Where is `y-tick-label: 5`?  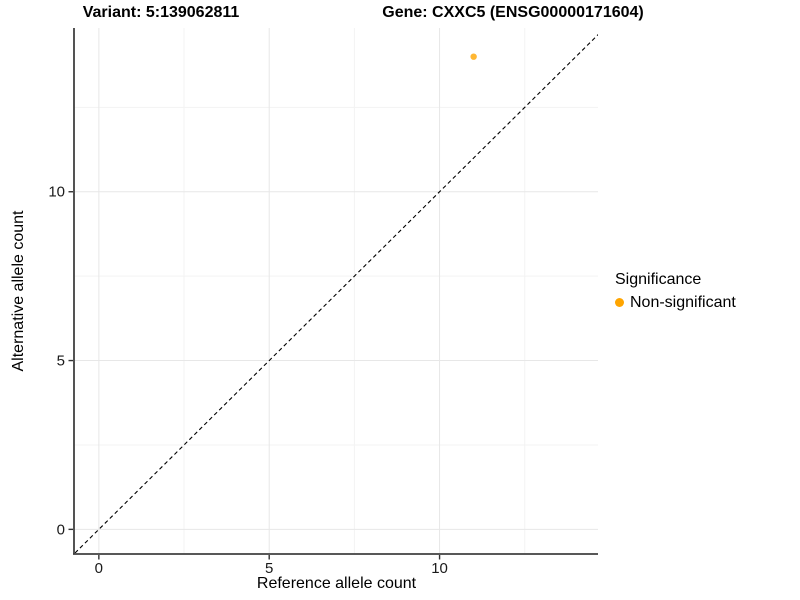 y-tick-label: 5 is located at coordinates (61, 361).